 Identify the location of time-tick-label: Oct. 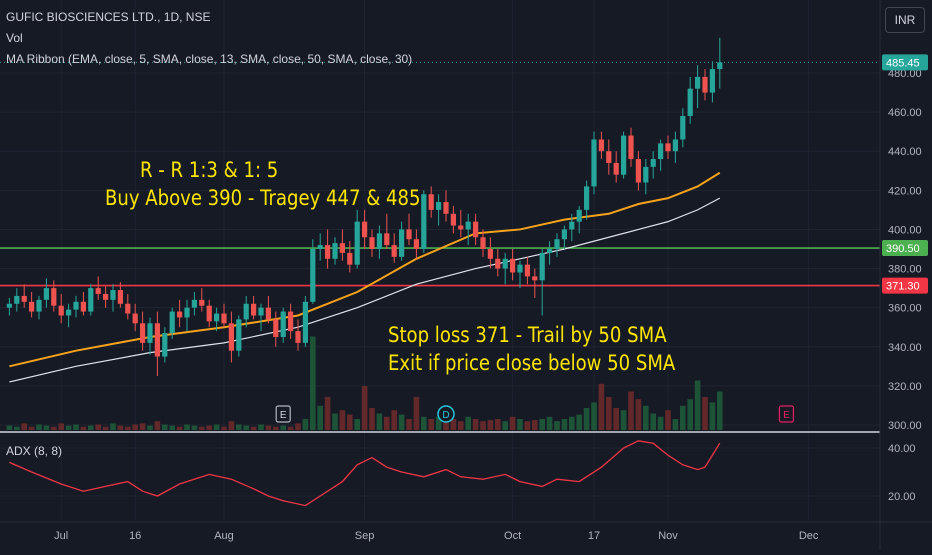
(512, 536).